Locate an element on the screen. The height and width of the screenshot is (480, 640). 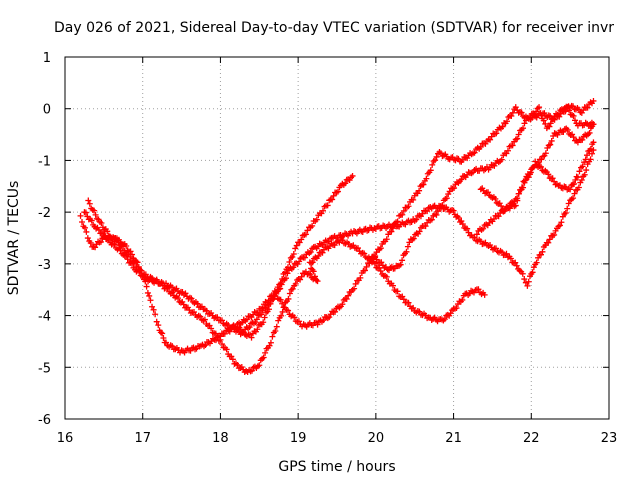
y-axis-label: SDTVAR / TECUs is located at coordinates (14, 238).